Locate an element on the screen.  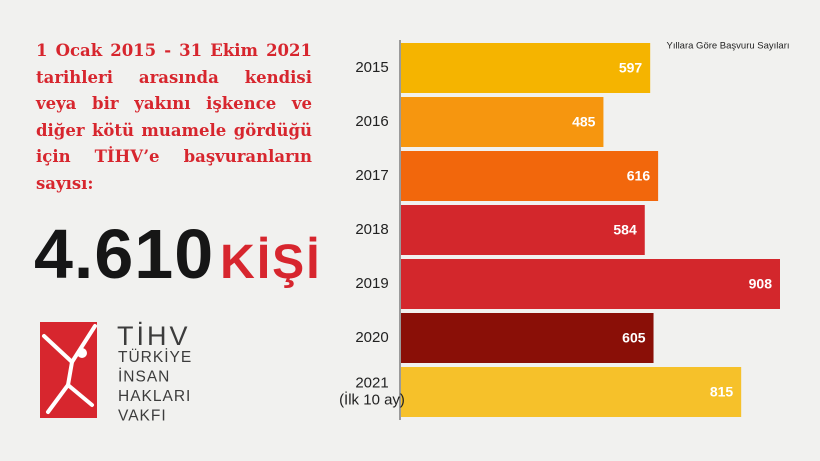
total-block: 4.610 KİŞİ is located at coordinates (178, 254).